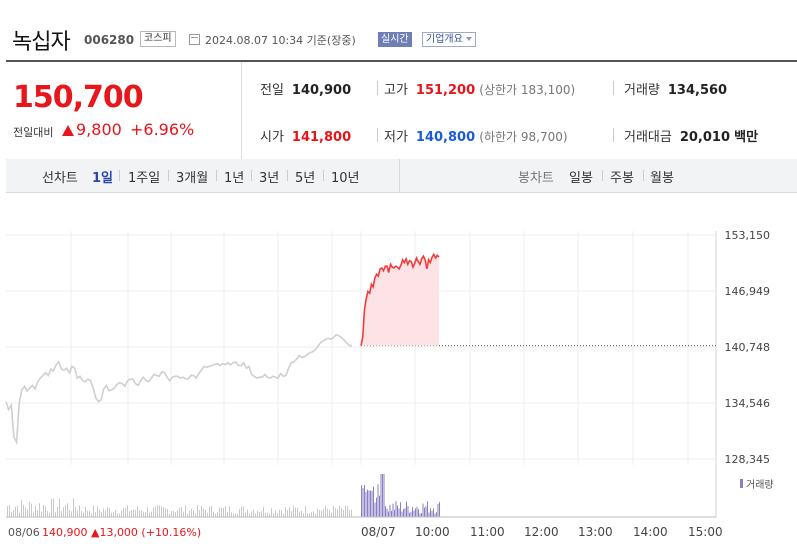 This screenshot has height=557, width=797. What do you see at coordinates (748, 291) in the screenshot?
I see `y-tick-label: 146,949` at bounding box center [748, 291].